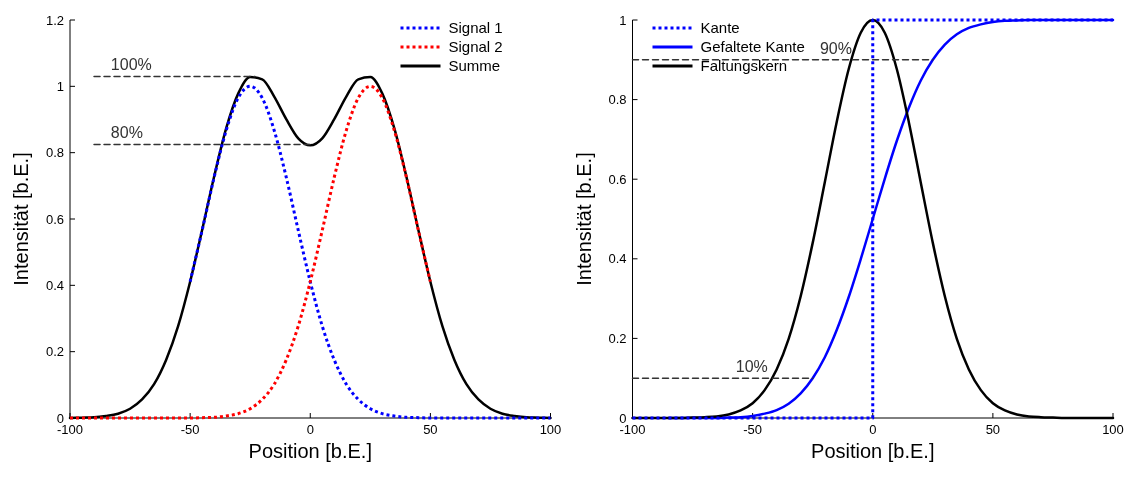 The width and height of the screenshot is (1141, 478). I want to click on annotation: 90%, so click(835, 48).